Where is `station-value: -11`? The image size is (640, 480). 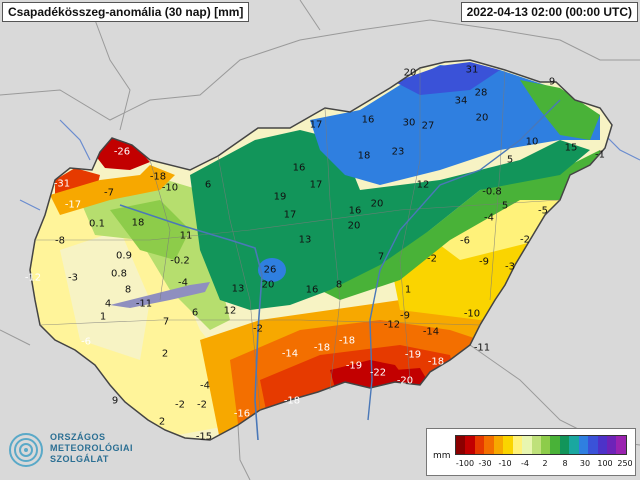
station-value: -11 is located at coordinates (144, 304).